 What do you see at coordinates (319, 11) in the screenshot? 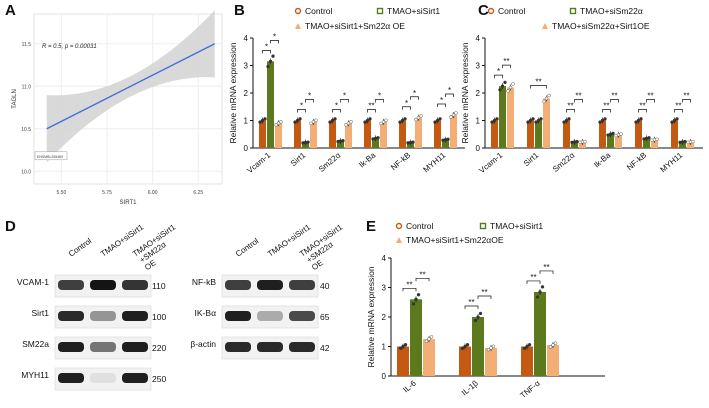
I see `legend-label: Control` at bounding box center [319, 11].